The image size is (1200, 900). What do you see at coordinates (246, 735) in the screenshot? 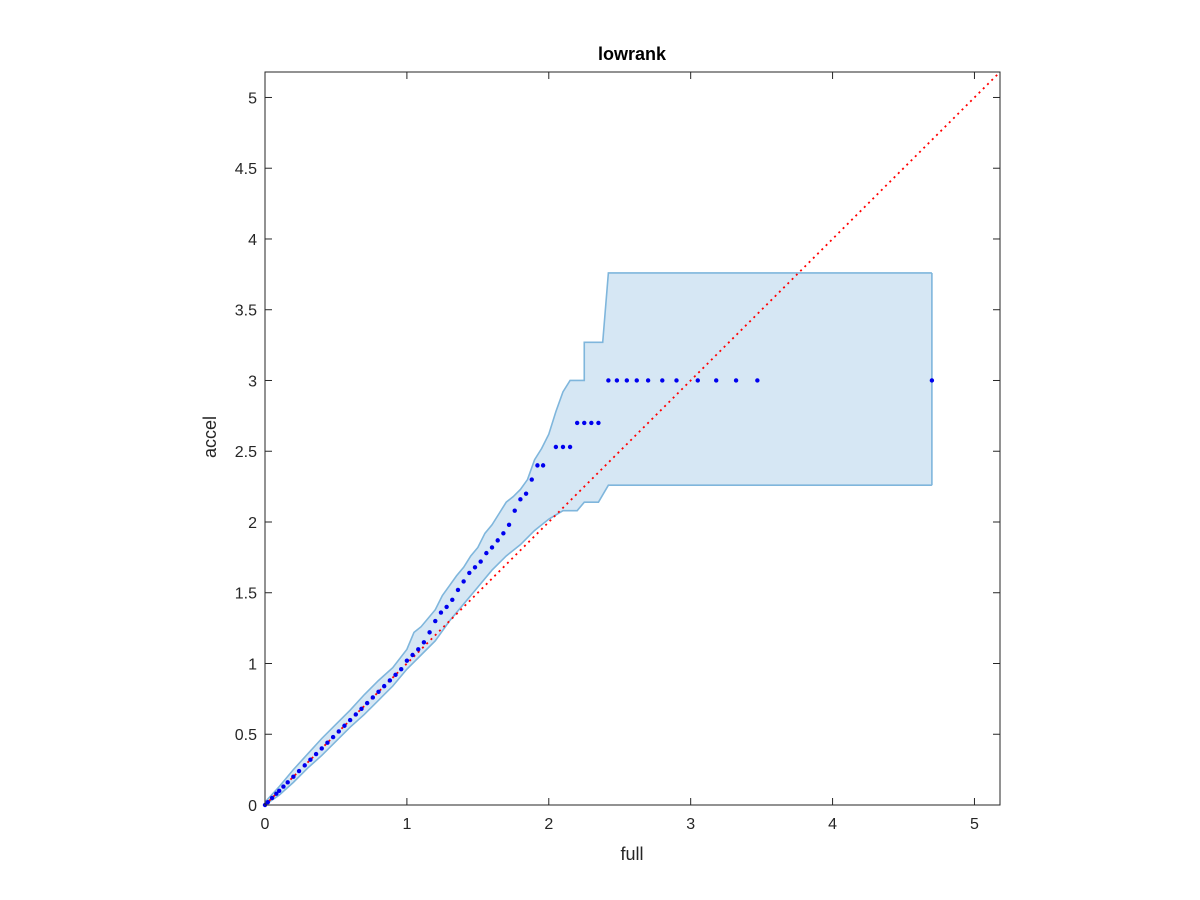
I see `y-tick-label: 0.5` at bounding box center [246, 735].